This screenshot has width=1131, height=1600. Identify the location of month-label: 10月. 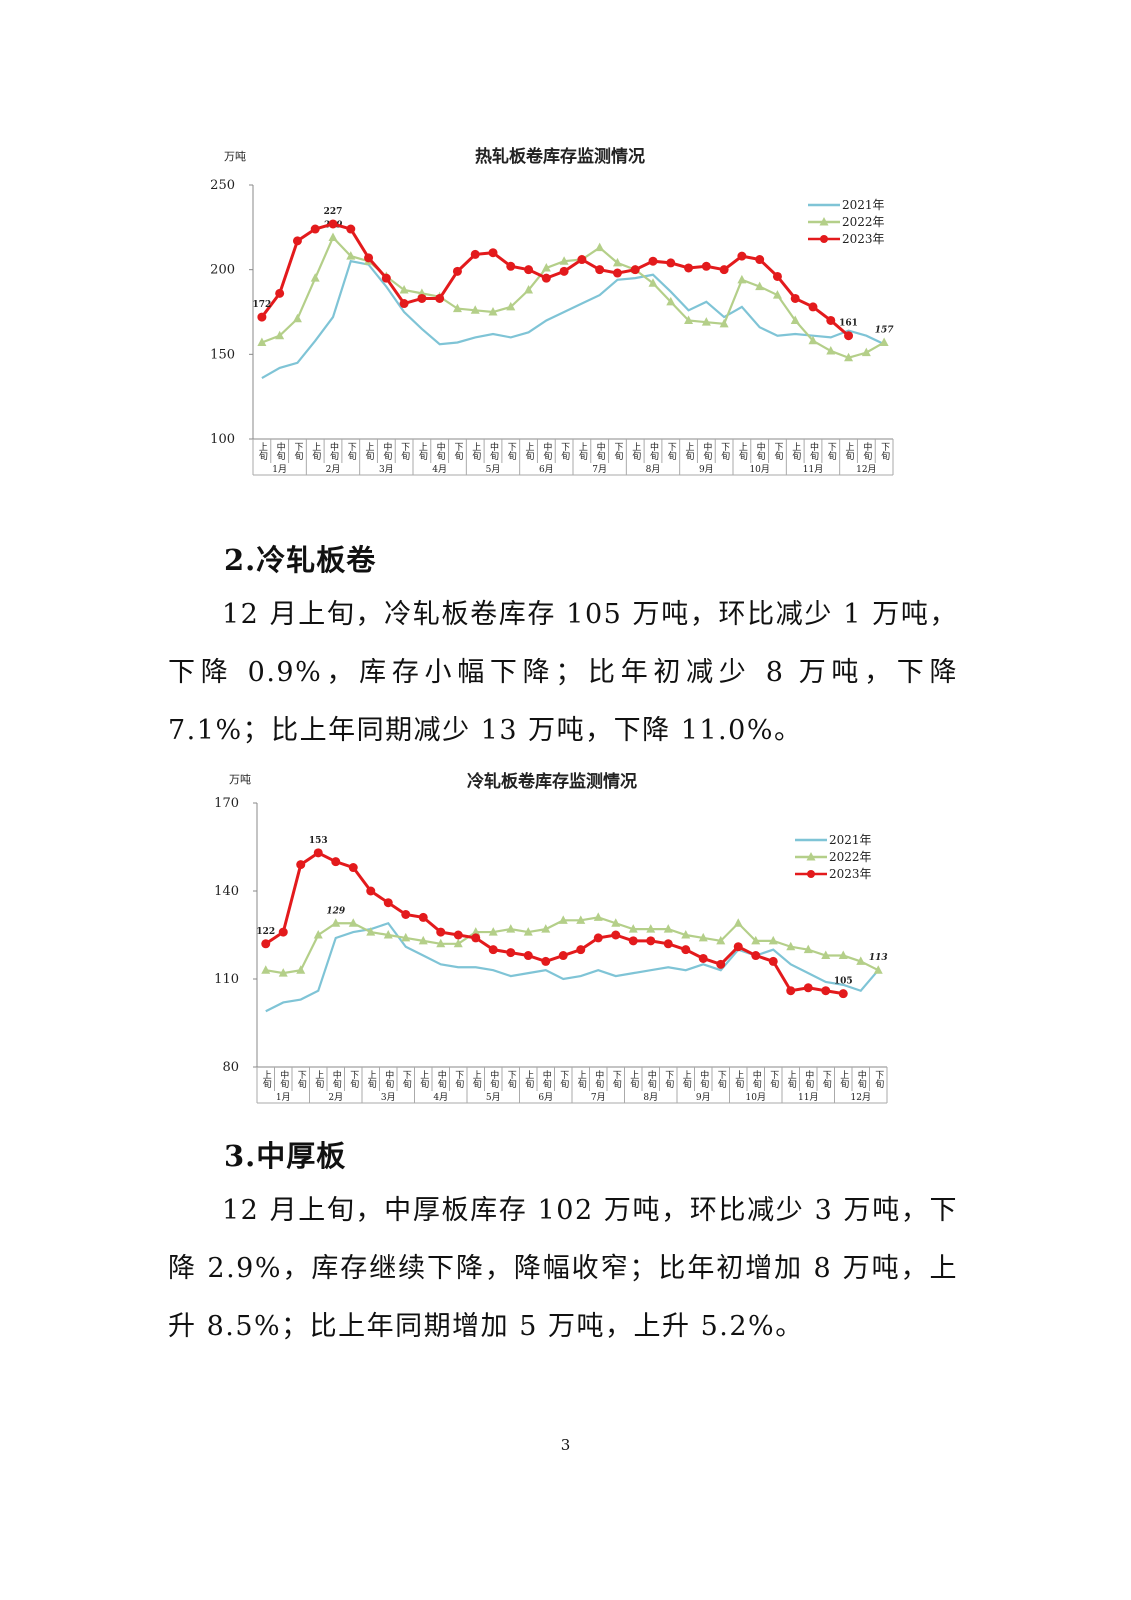
(759, 469).